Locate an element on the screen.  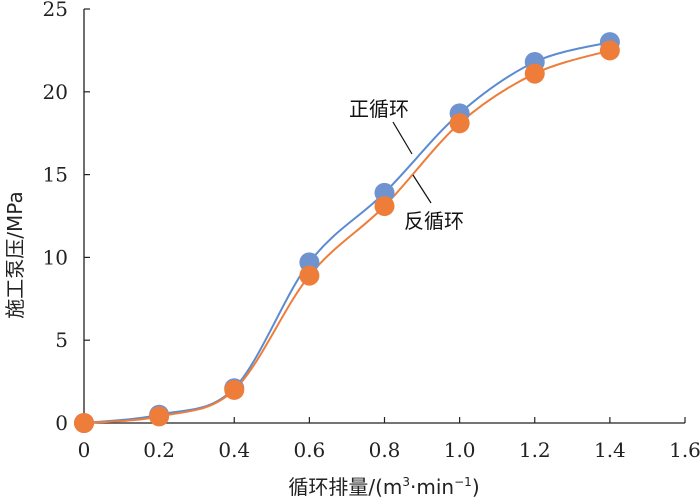
x-tick-label: 0 is located at coordinates (84, 450).